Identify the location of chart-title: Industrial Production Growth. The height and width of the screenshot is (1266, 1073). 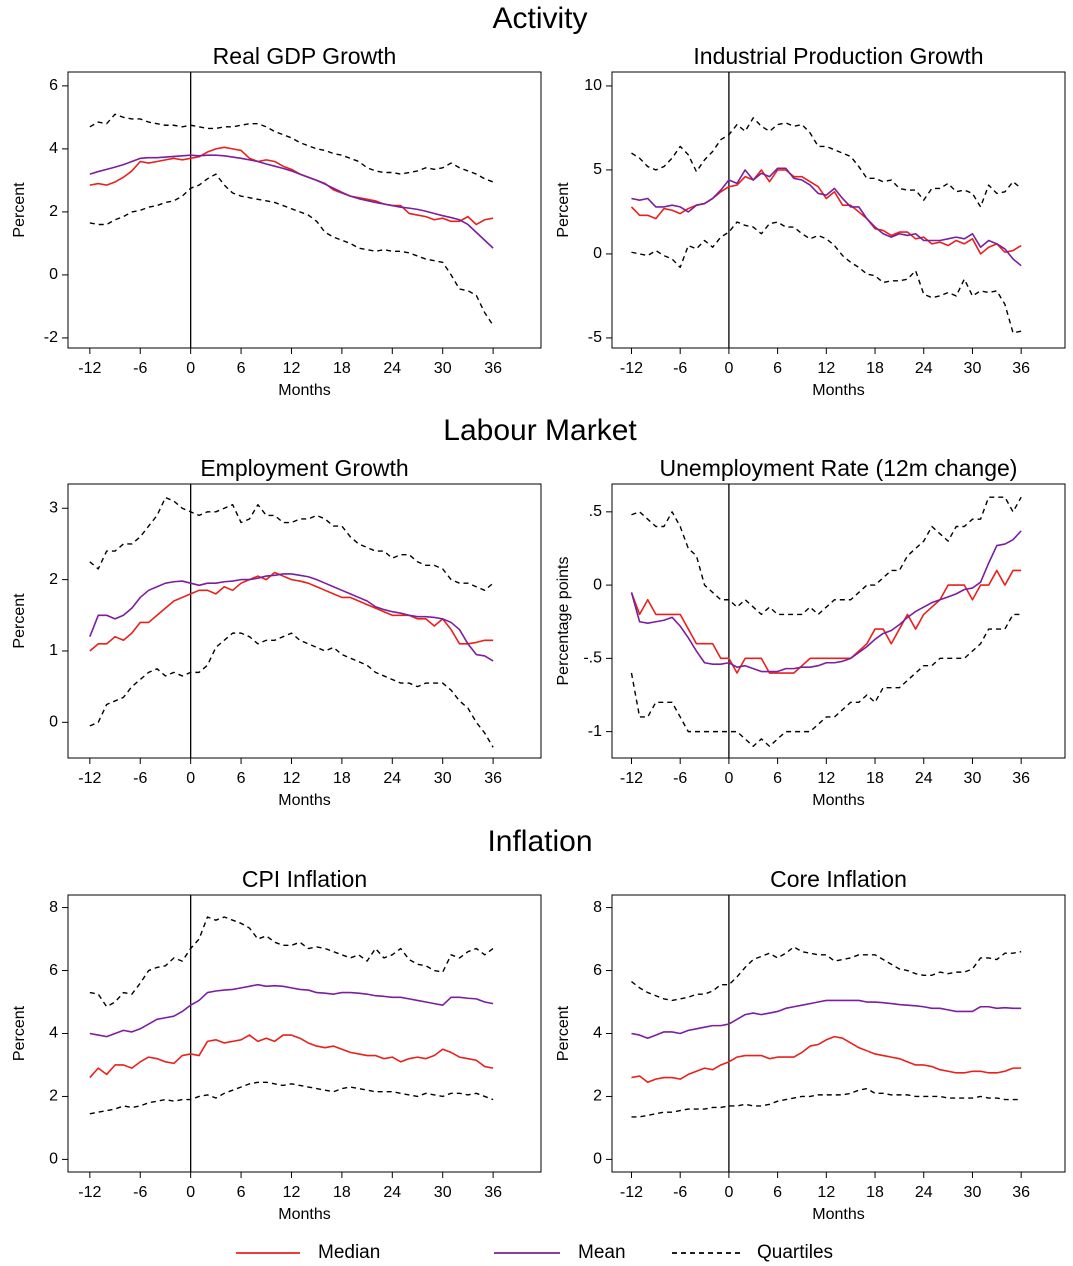
(838, 56).